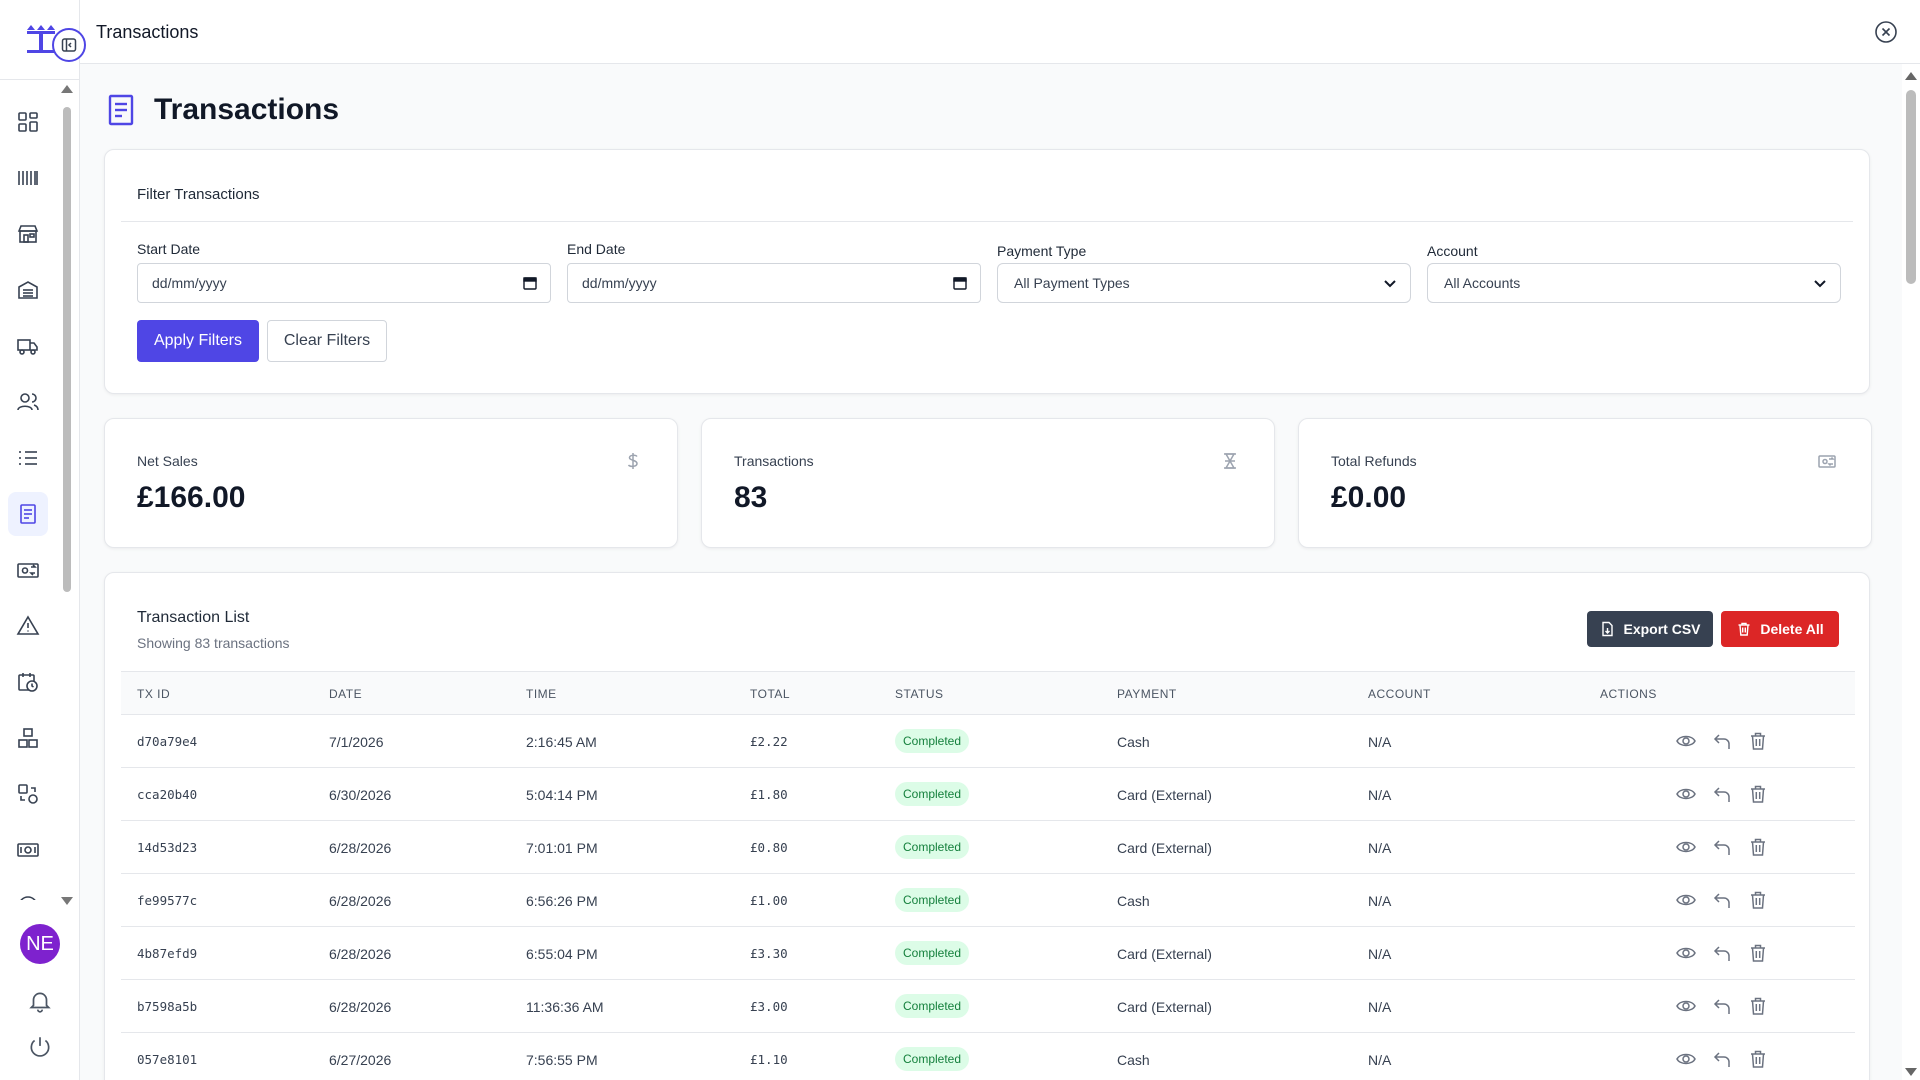  What do you see at coordinates (28, 178) in the screenshot?
I see `sidebar-item-products` at bounding box center [28, 178].